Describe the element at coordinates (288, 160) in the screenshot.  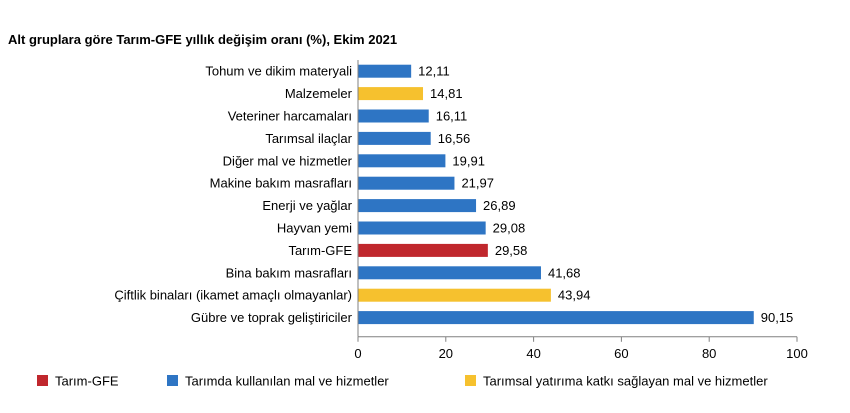
I see `category-label: Diğer mal ve hizmetler` at that location.